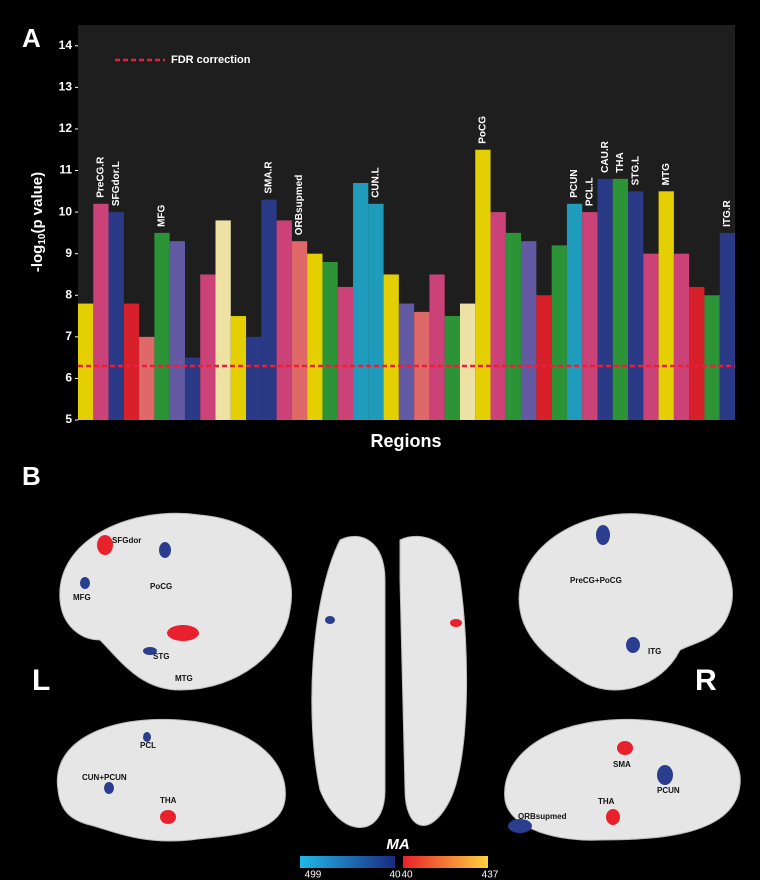 Image resolution: width=760 pixels, height=880 pixels. Describe the element at coordinates (654, 651) in the screenshot. I see `region-label: ITG` at that location.